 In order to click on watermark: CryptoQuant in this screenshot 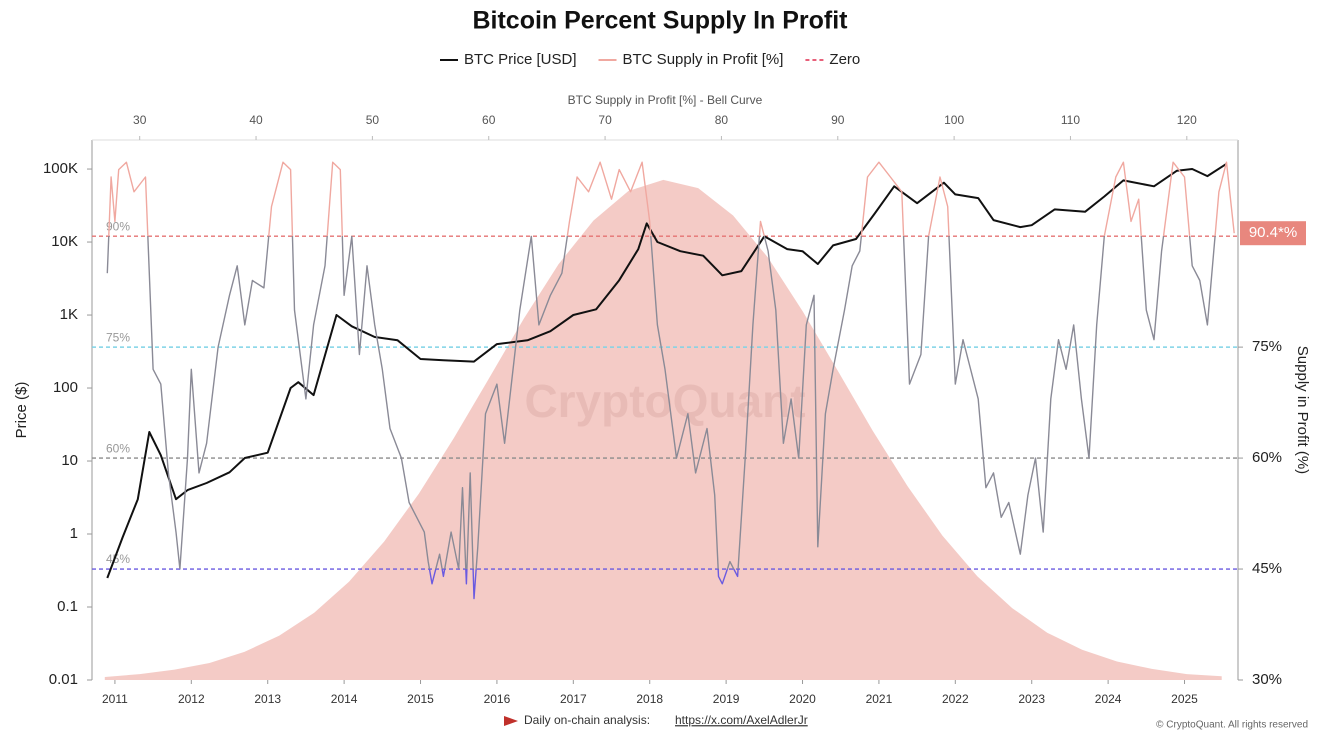, I will do `click(664, 401)`.